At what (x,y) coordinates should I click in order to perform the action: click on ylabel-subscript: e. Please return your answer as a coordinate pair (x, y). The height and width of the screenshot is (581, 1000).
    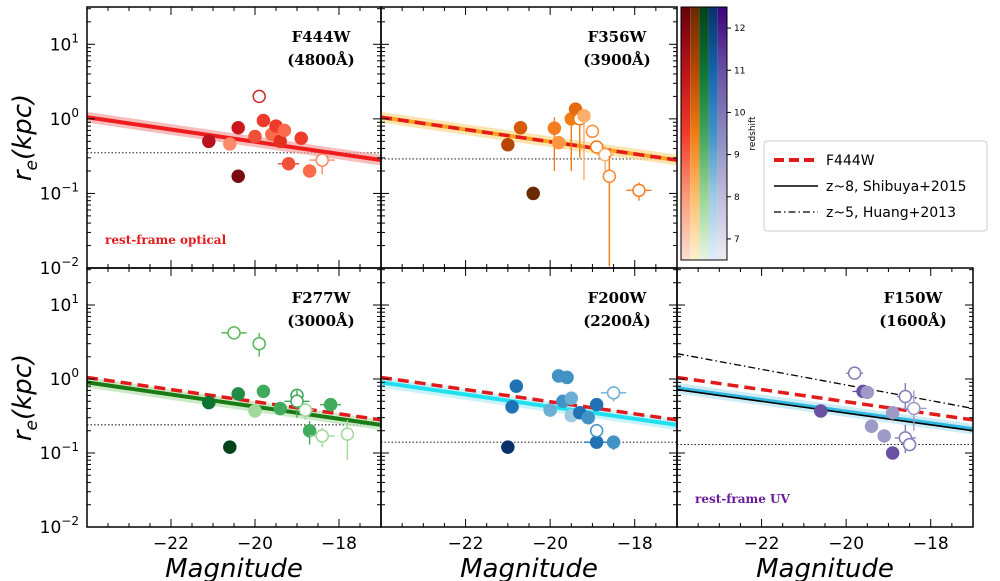
    Looking at the image, I should click on (32, 425).